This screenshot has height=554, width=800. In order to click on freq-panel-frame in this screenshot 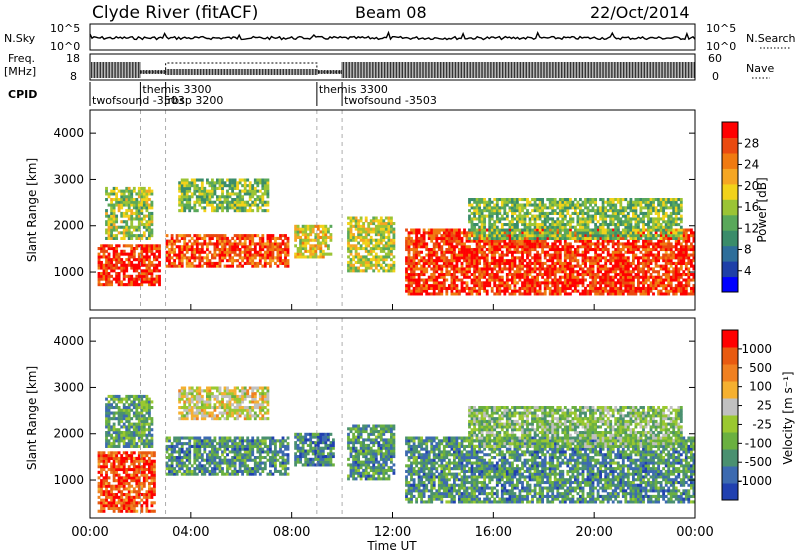, I will do `click(392, 67)`.